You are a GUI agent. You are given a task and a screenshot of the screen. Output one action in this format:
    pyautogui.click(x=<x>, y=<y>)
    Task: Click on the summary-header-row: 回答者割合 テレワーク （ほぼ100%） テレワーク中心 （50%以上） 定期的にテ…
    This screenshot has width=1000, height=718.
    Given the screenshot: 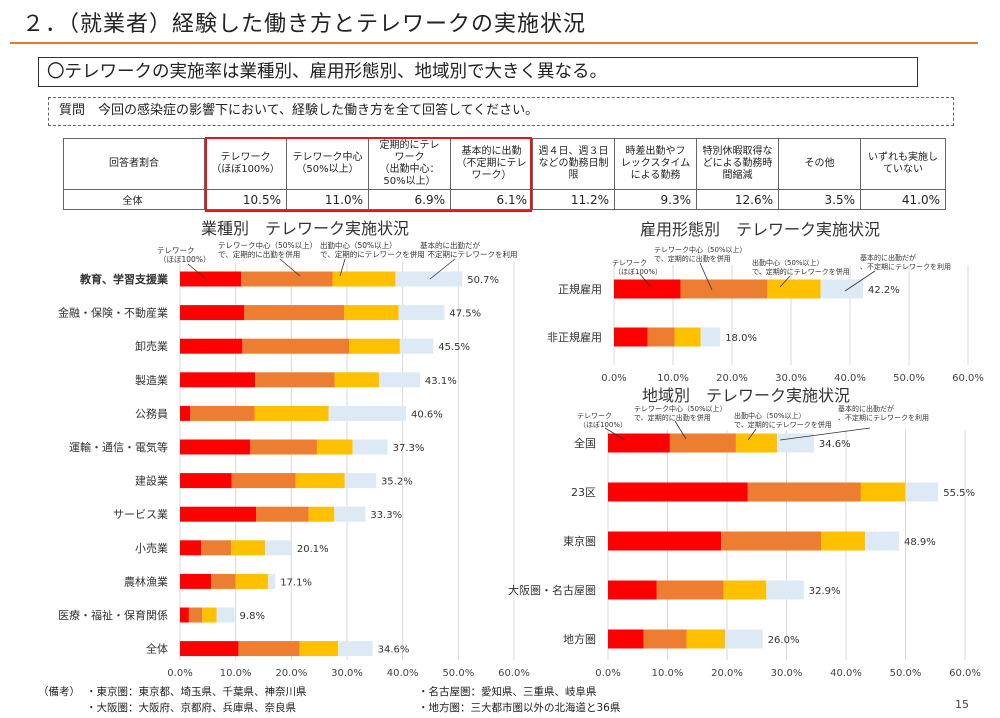 What is the action you would take?
    pyautogui.click(x=504, y=164)
    